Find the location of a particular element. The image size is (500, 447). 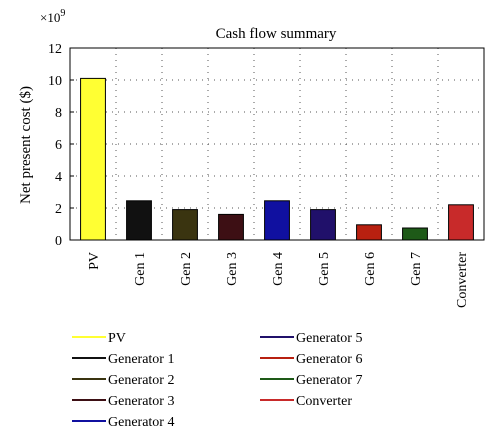

legend-label: PV is located at coordinates (117, 338).